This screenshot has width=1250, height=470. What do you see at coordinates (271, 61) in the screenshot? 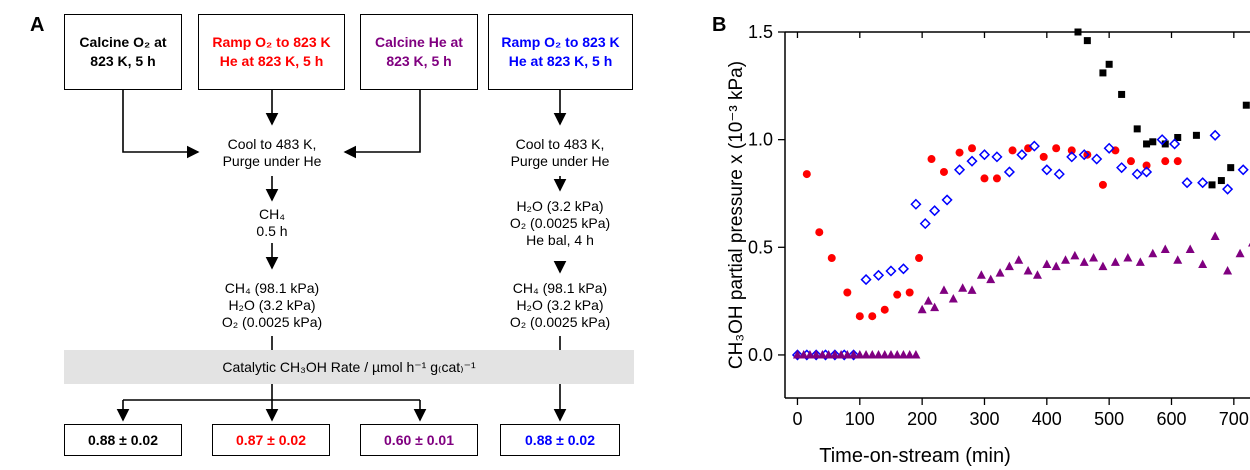
I see `box2-line2: He at 823 K, 5 h` at bounding box center [271, 61].